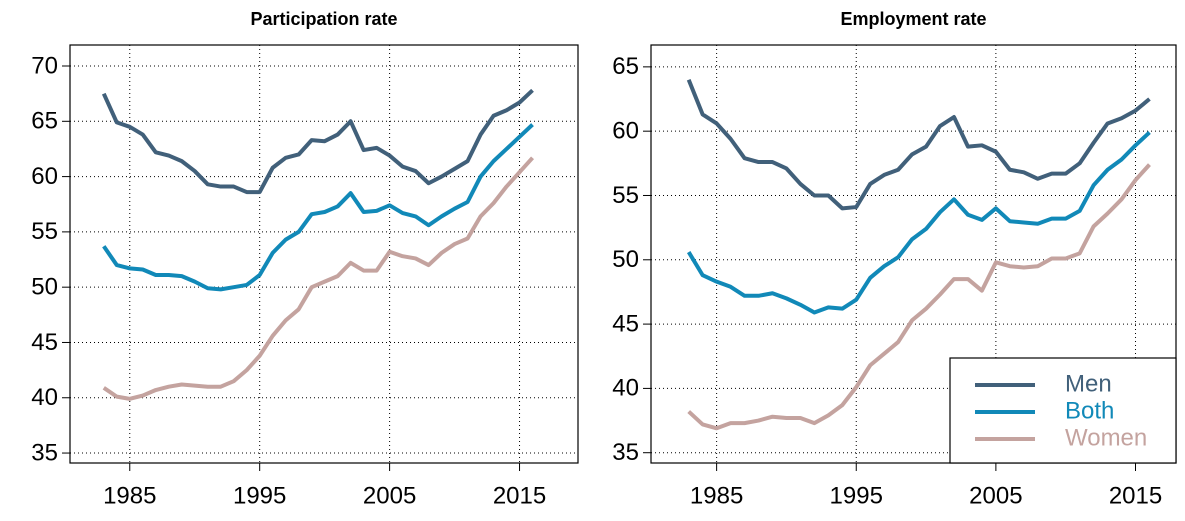 This screenshot has width=1185, height=521. Describe the element at coordinates (1088, 383) in the screenshot. I see `legend-label: Men` at that location.